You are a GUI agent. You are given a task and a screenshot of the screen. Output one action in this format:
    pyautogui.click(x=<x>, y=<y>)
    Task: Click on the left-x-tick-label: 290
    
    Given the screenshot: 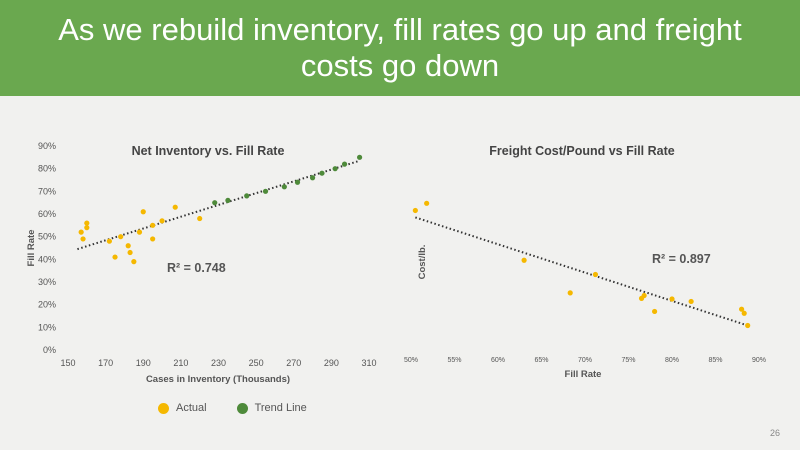 What is the action you would take?
    pyautogui.click(x=331, y=363)
    